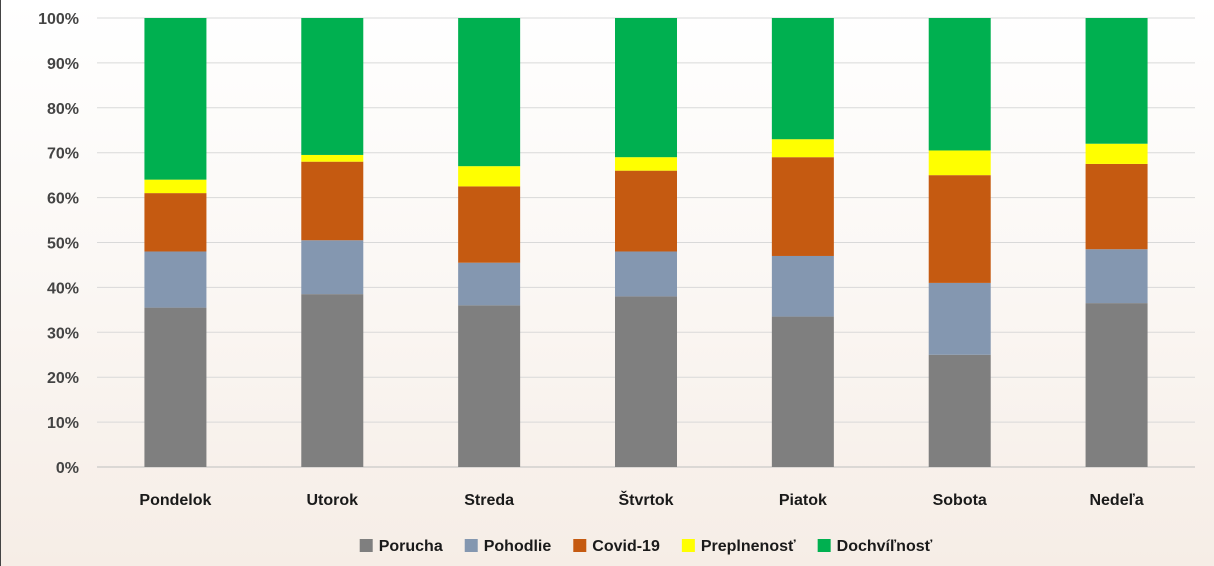  I want to click on legend-item: Preplnenosť, so click(738, 546).